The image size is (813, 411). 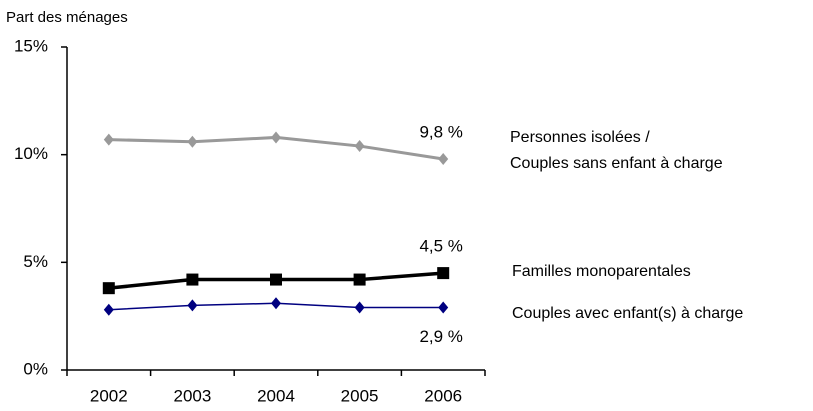 What do you see at coordinates (440, 336) in the screenshot?
I see `data-label: 2,9 %` at bounding box center [440, 336].